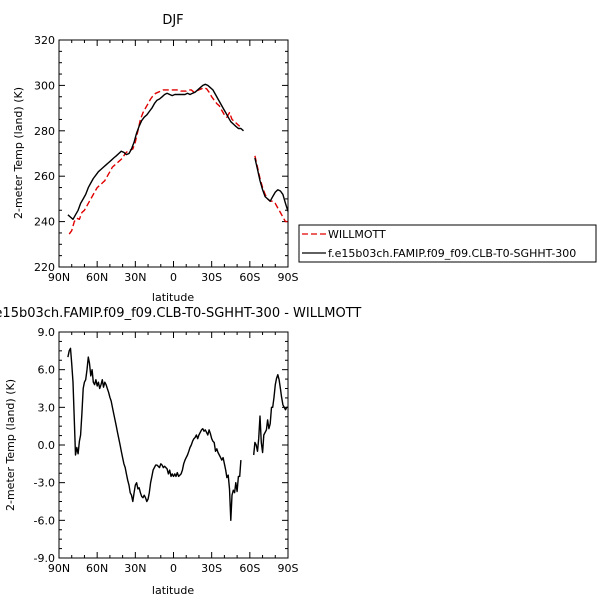  What do you see at coordinates (10, 445) in the screenshot?
I see `bottom-y-axis-label: 2-meter Temp (land) (K)` at bounding box center [10, 445].